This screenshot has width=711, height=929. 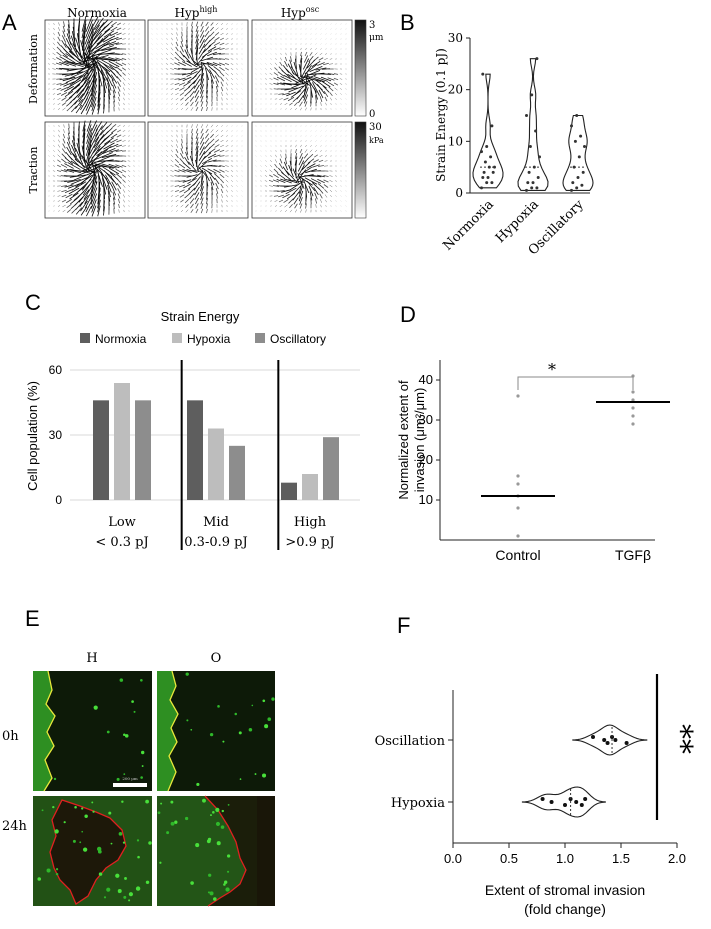 I want to click on colorbar-deformation-unit: μm, so click(x=376, y=38).